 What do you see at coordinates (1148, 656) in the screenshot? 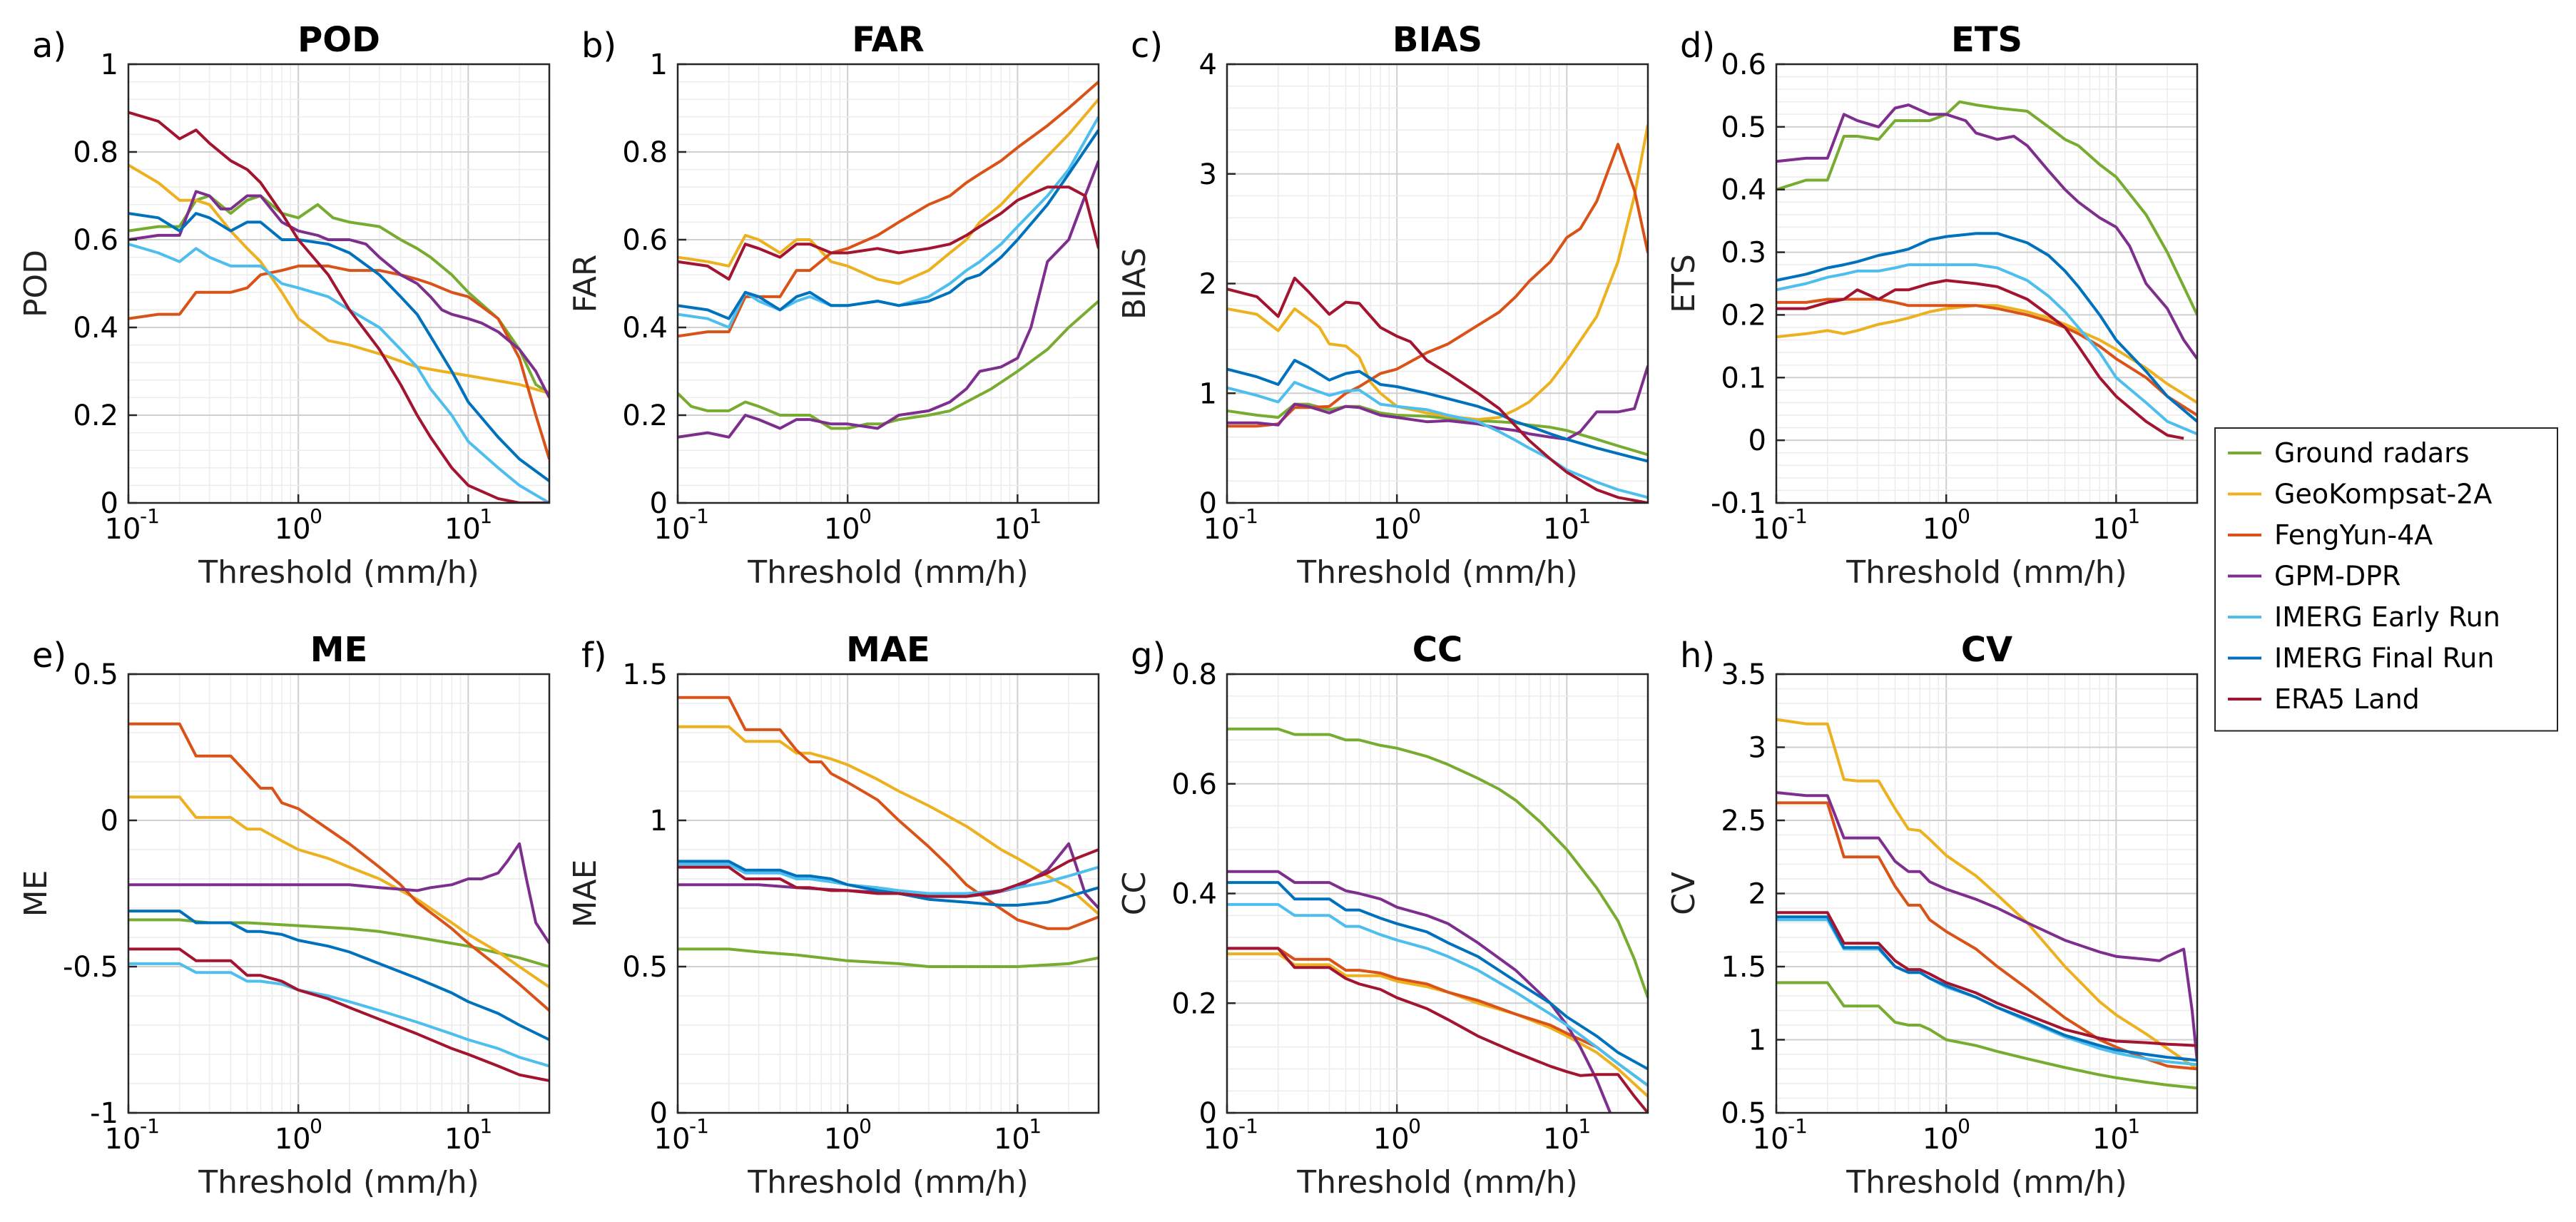
I see `panel-label: g)` at bounding box center [1148, 656].